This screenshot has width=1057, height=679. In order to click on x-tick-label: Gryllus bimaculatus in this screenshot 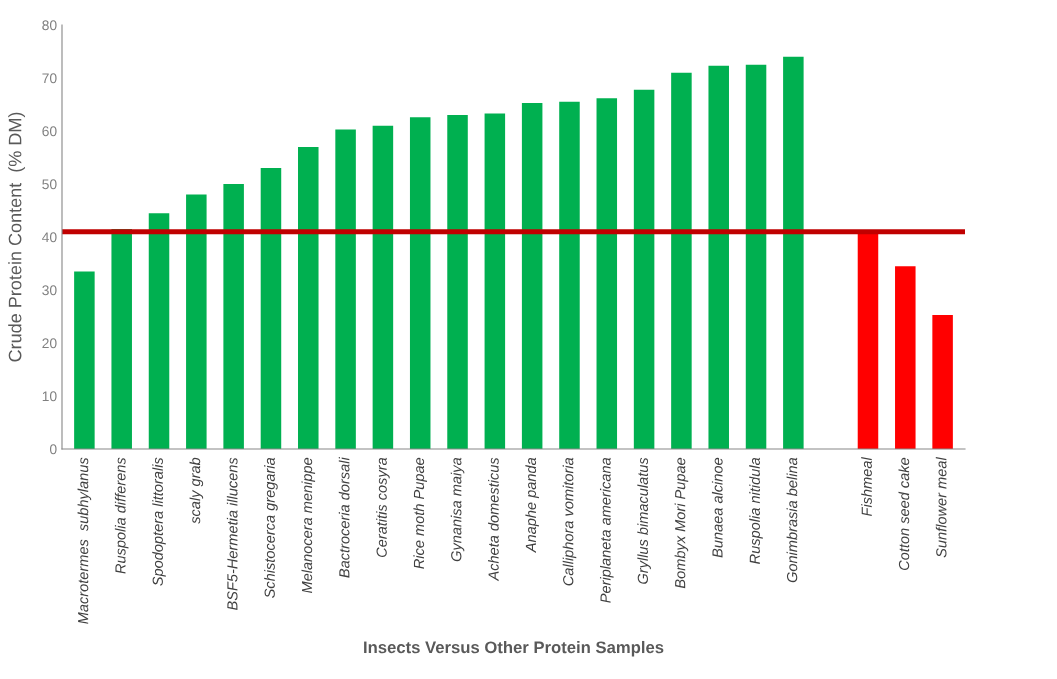, I will do `click(644, 520)`.